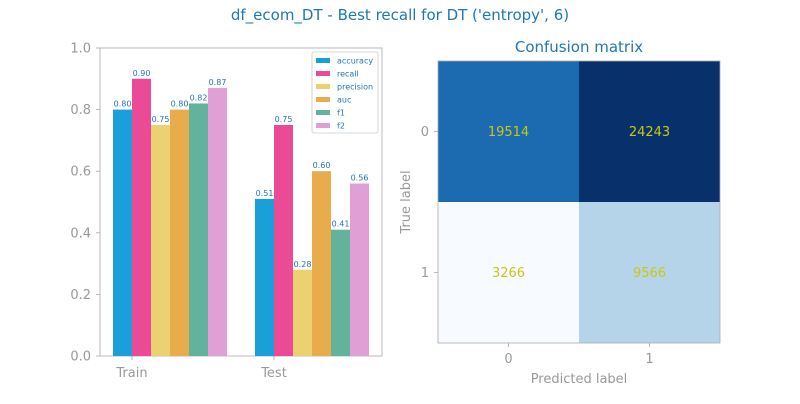 The image size is (800, 404). What do you see at coordinates (341, 113) in the screenshot?
I see `legend-label-f1: f1` at bounding box center [341, 113].